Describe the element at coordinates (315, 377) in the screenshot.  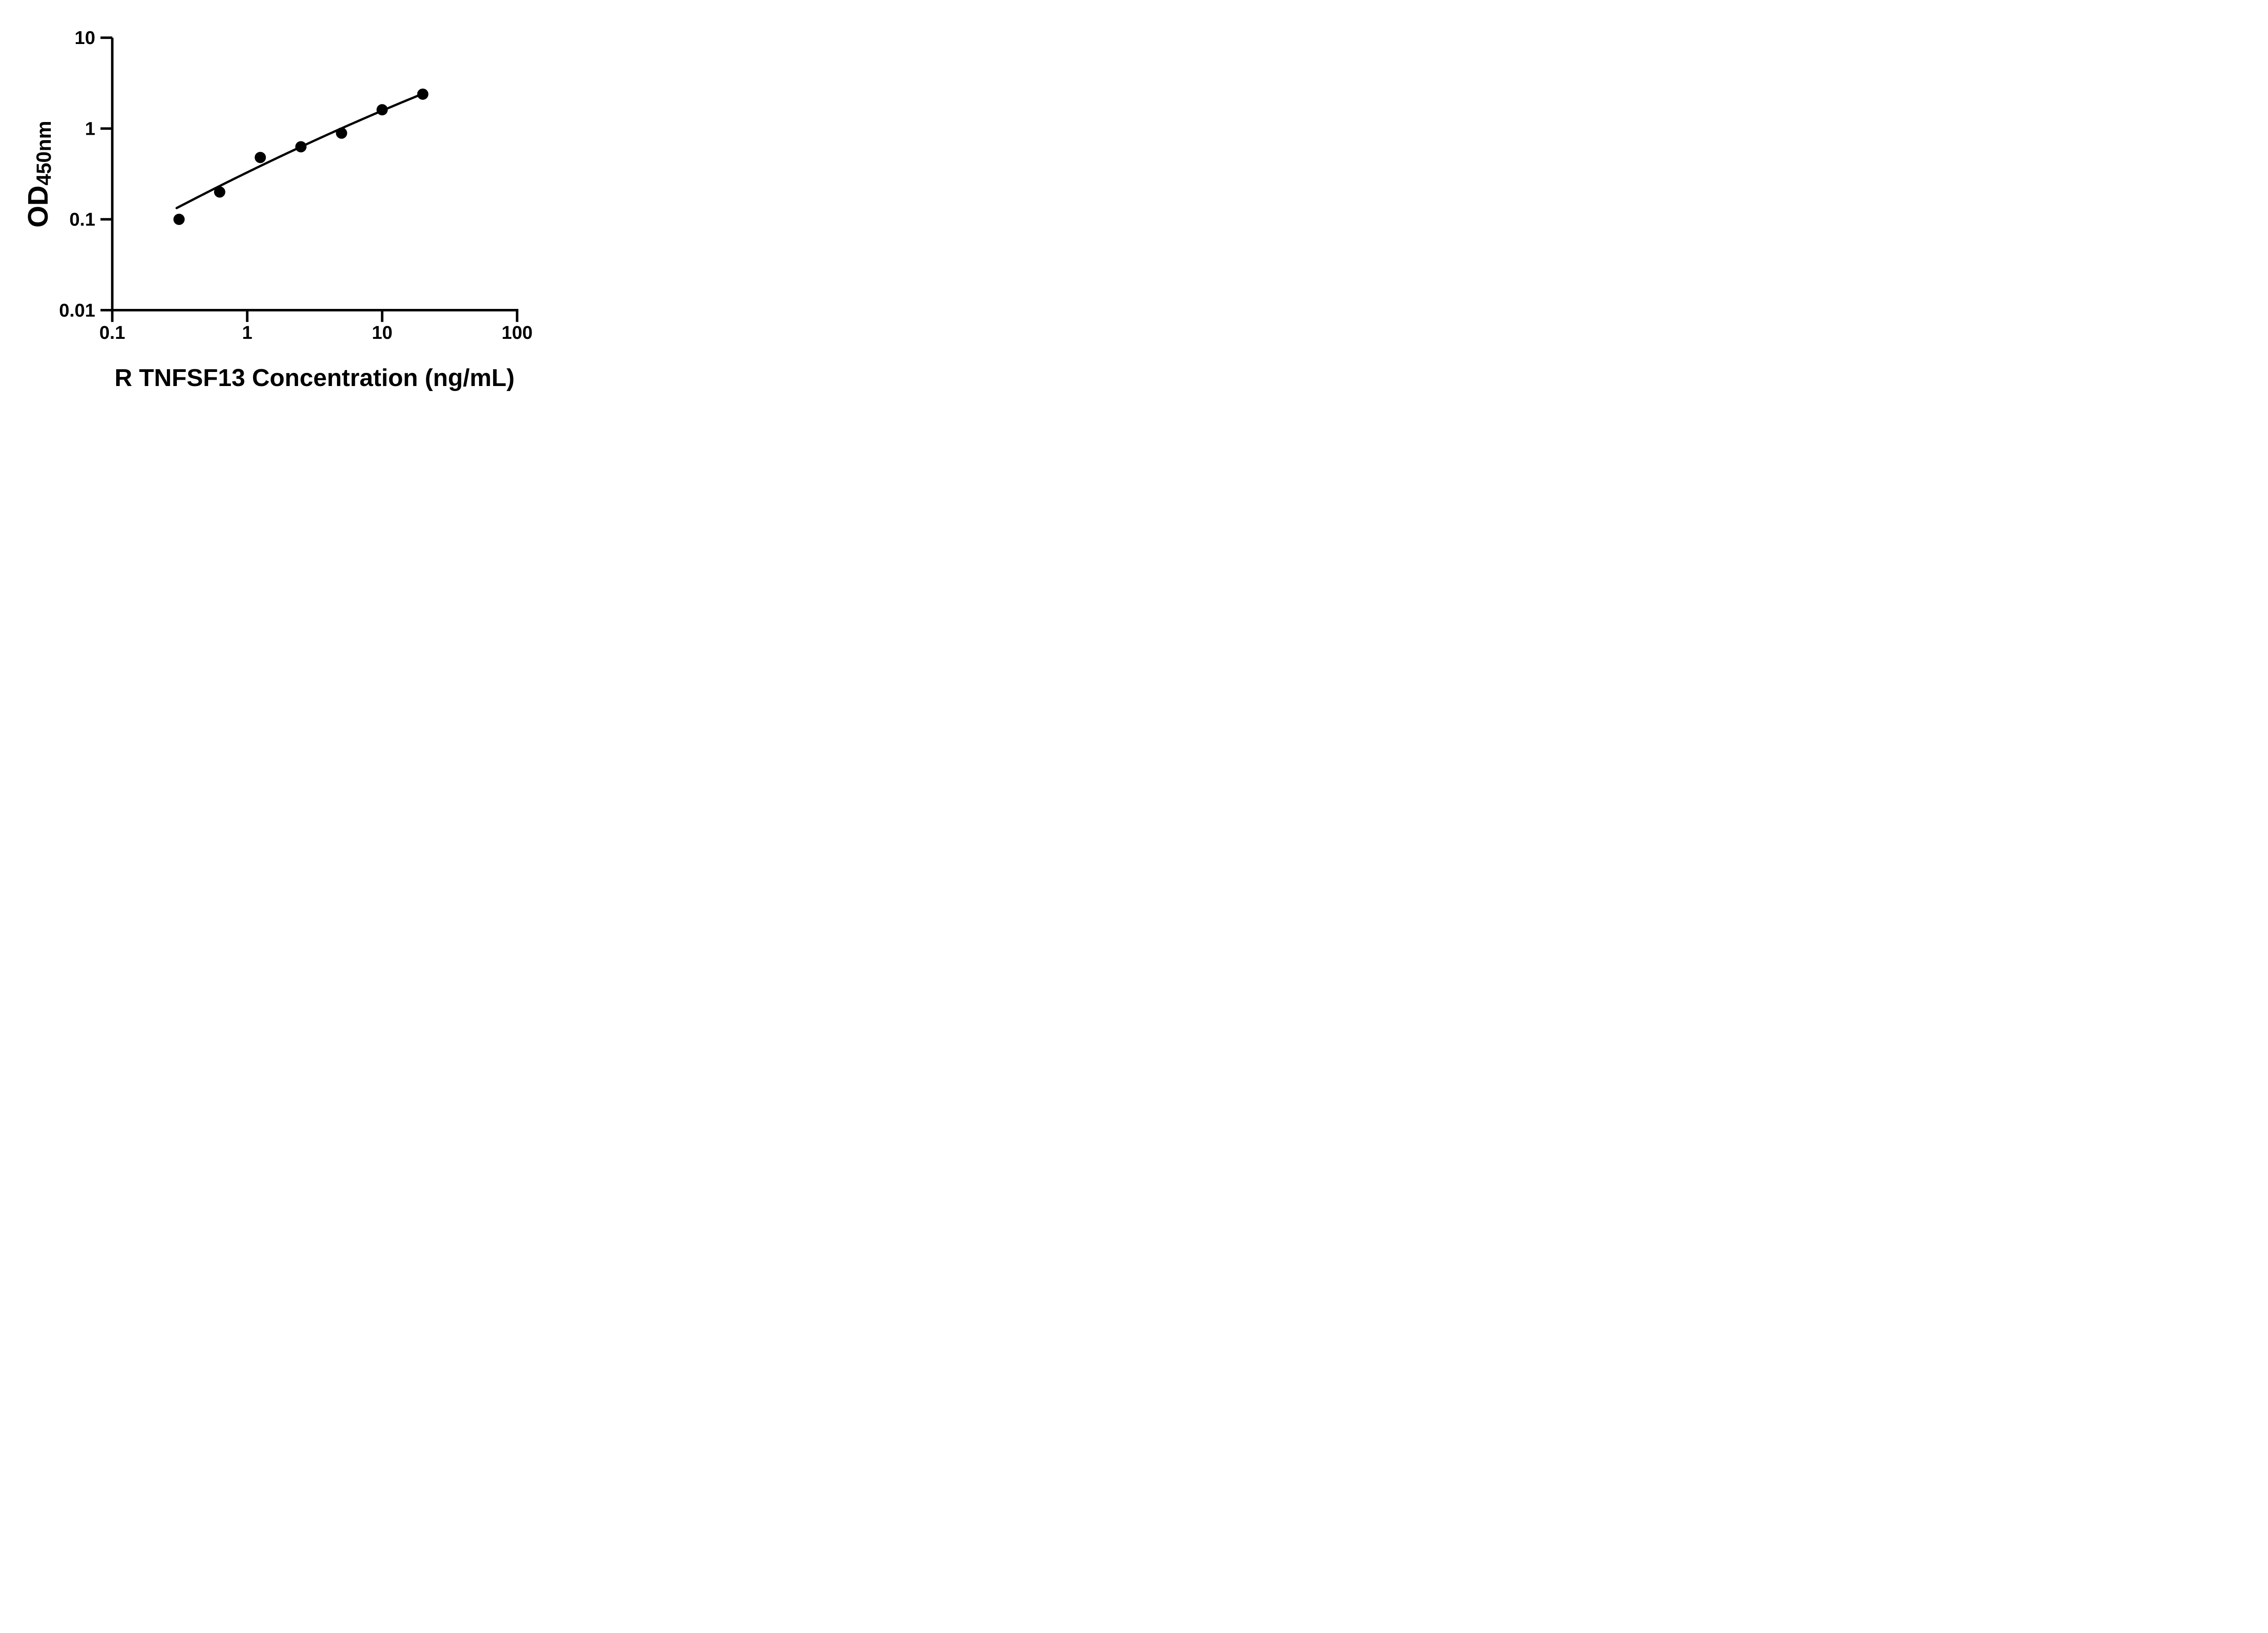
I see `x-axis-title: R TNFSF13 Concentration (ng/mL)` at that location.